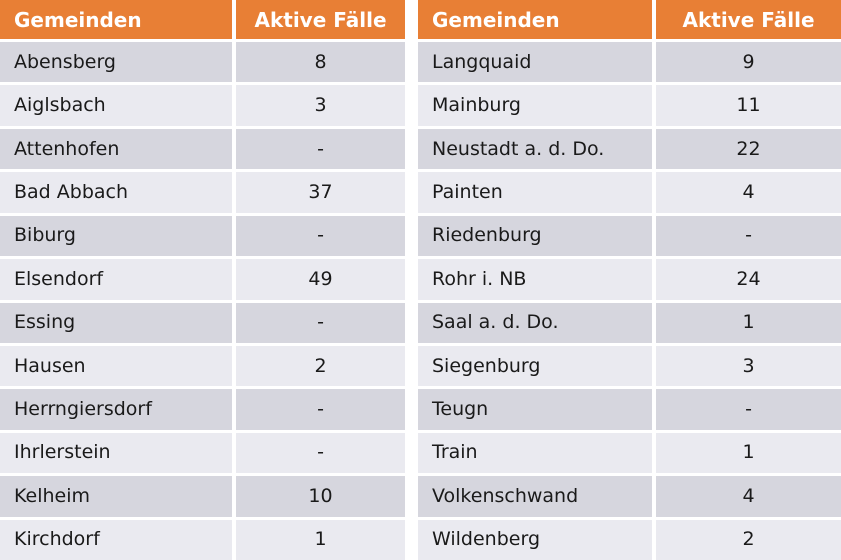 The height and width of the screenshot is (560, 841). What do you see at coordinates (320, 496) in the screenshot?
I see `active-cases-value-cell: 10` at bounding box center [320, 496].